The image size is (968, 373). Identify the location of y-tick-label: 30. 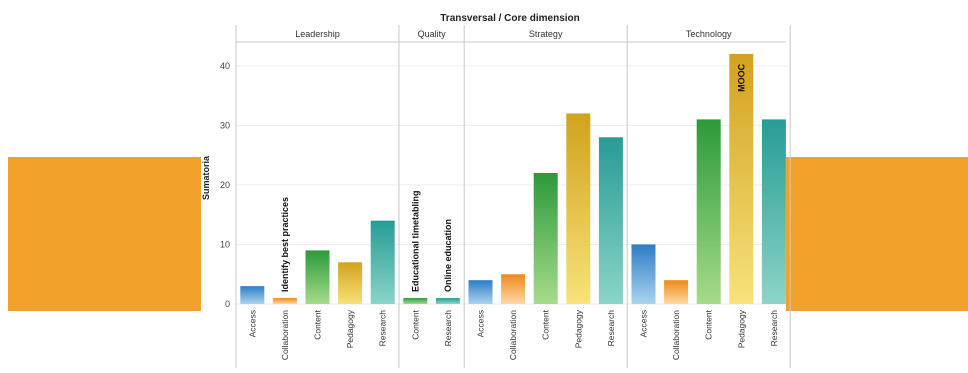
(225, 125).